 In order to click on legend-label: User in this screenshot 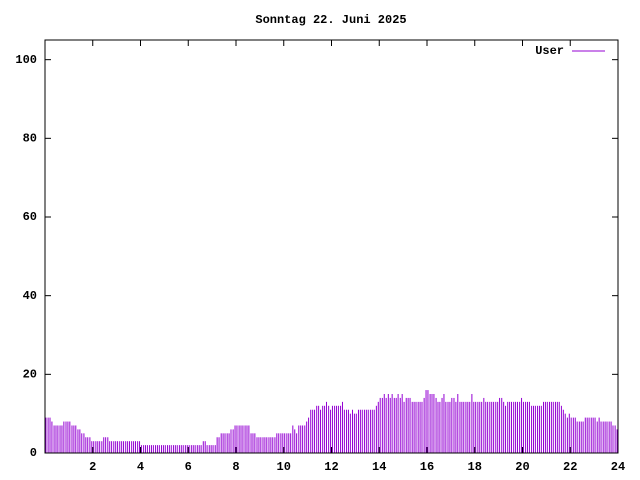, I will do `click(549, 51)`.